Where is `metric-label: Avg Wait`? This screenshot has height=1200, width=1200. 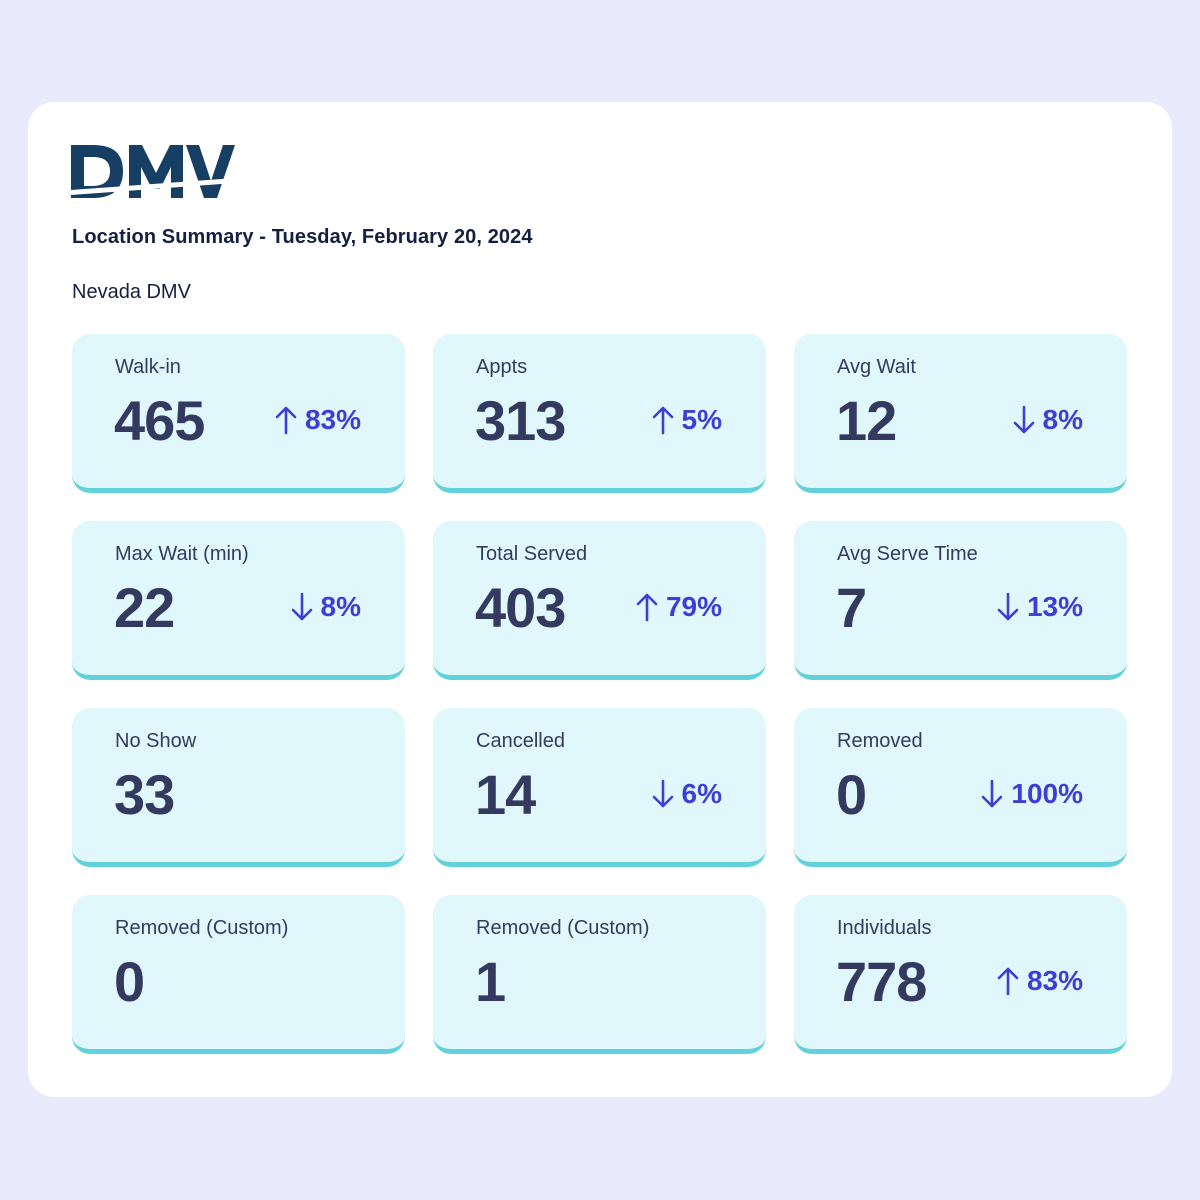
metric-label: Avg Wait is located at coordinates (876, 367).